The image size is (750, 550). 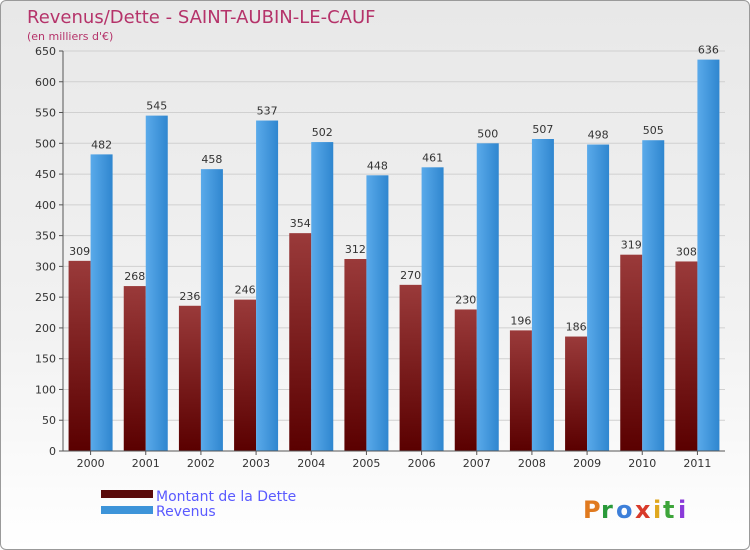 I want to click on logo-letter-i2: i, so click(x=682, y=510).